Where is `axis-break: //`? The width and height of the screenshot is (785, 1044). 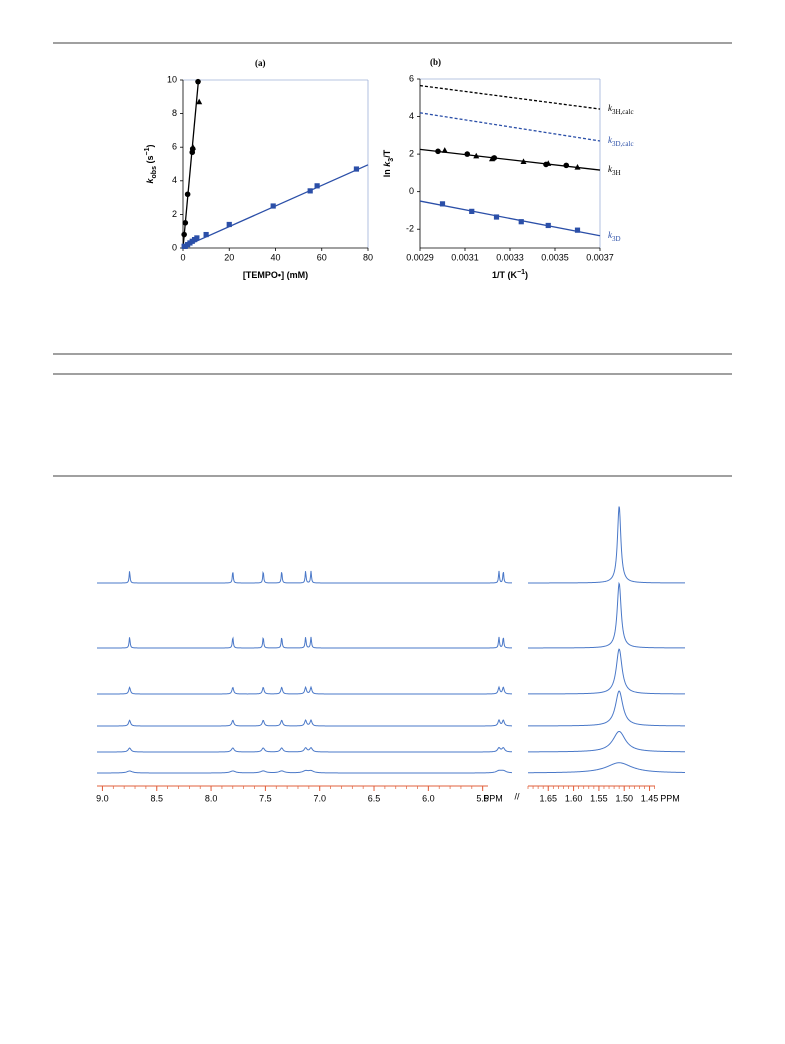
axis-break: // is located at coordinates (517, 796).